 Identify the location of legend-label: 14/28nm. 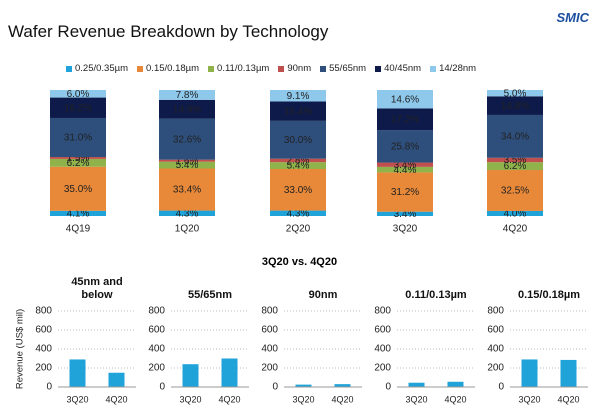
(458, 68).